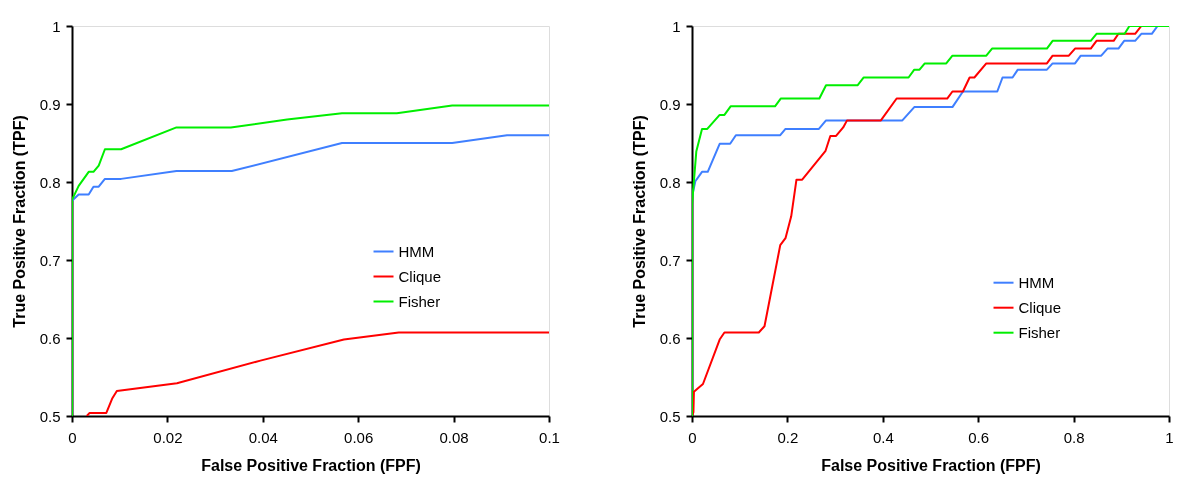  I want to click on x-tick-label: 0.6, so click(979, 437).